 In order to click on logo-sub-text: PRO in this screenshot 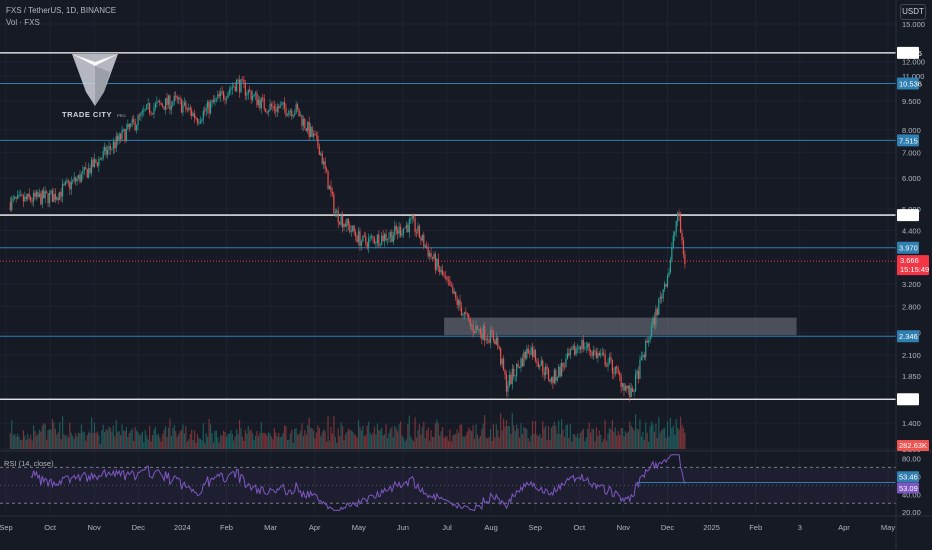, I will do `click(121, 115)`.